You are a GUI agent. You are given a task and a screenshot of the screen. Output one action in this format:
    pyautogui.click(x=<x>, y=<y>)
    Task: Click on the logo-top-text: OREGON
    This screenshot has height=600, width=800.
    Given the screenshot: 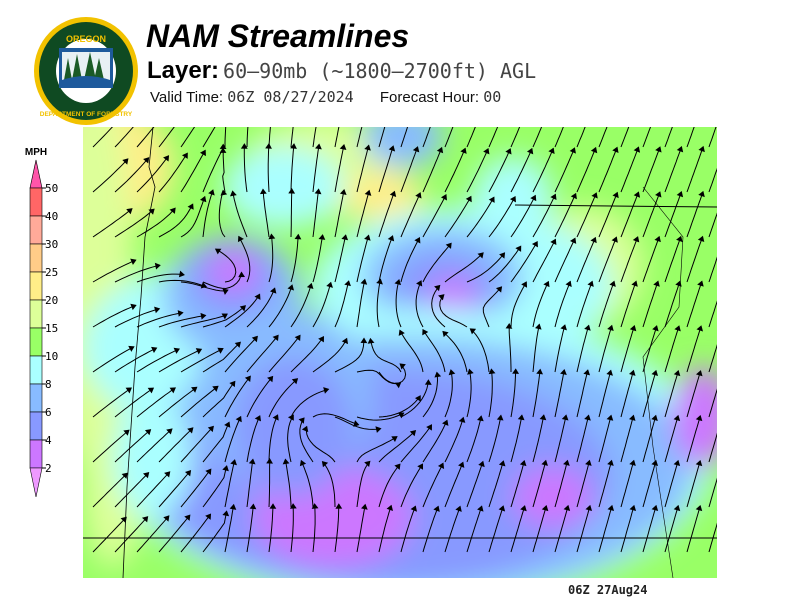 What is the action you would take?
    pyautogui.click(x=86, y=39)
    